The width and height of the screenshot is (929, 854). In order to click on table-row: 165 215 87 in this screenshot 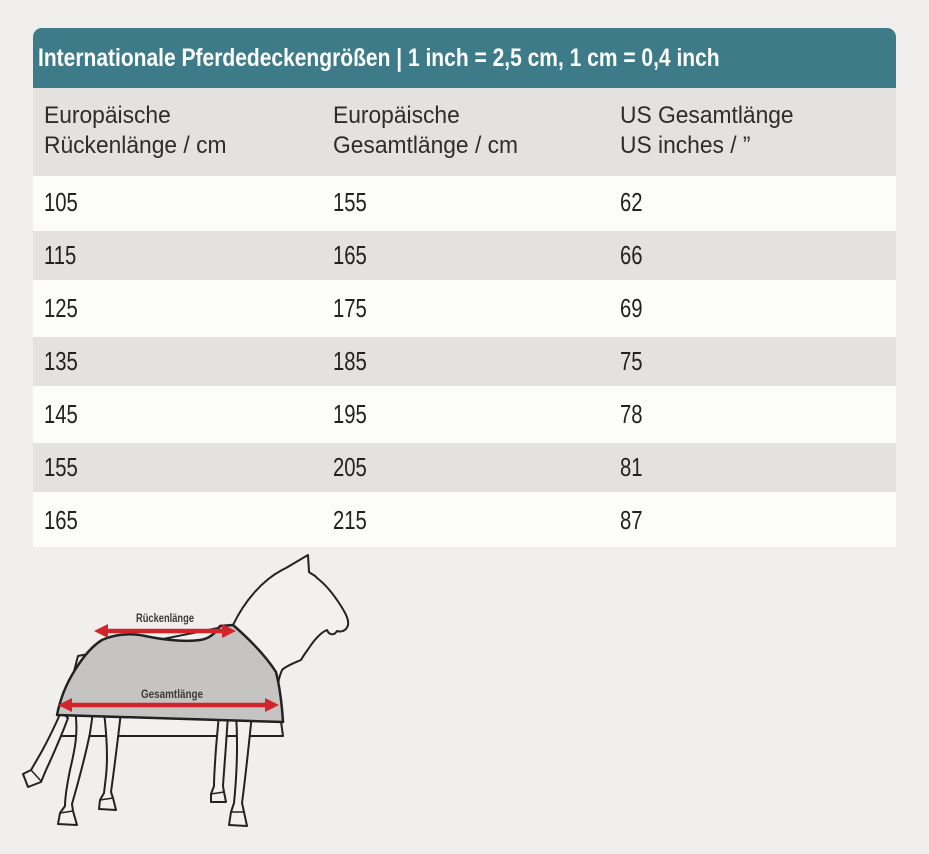, I will do `click(464, 520)`.